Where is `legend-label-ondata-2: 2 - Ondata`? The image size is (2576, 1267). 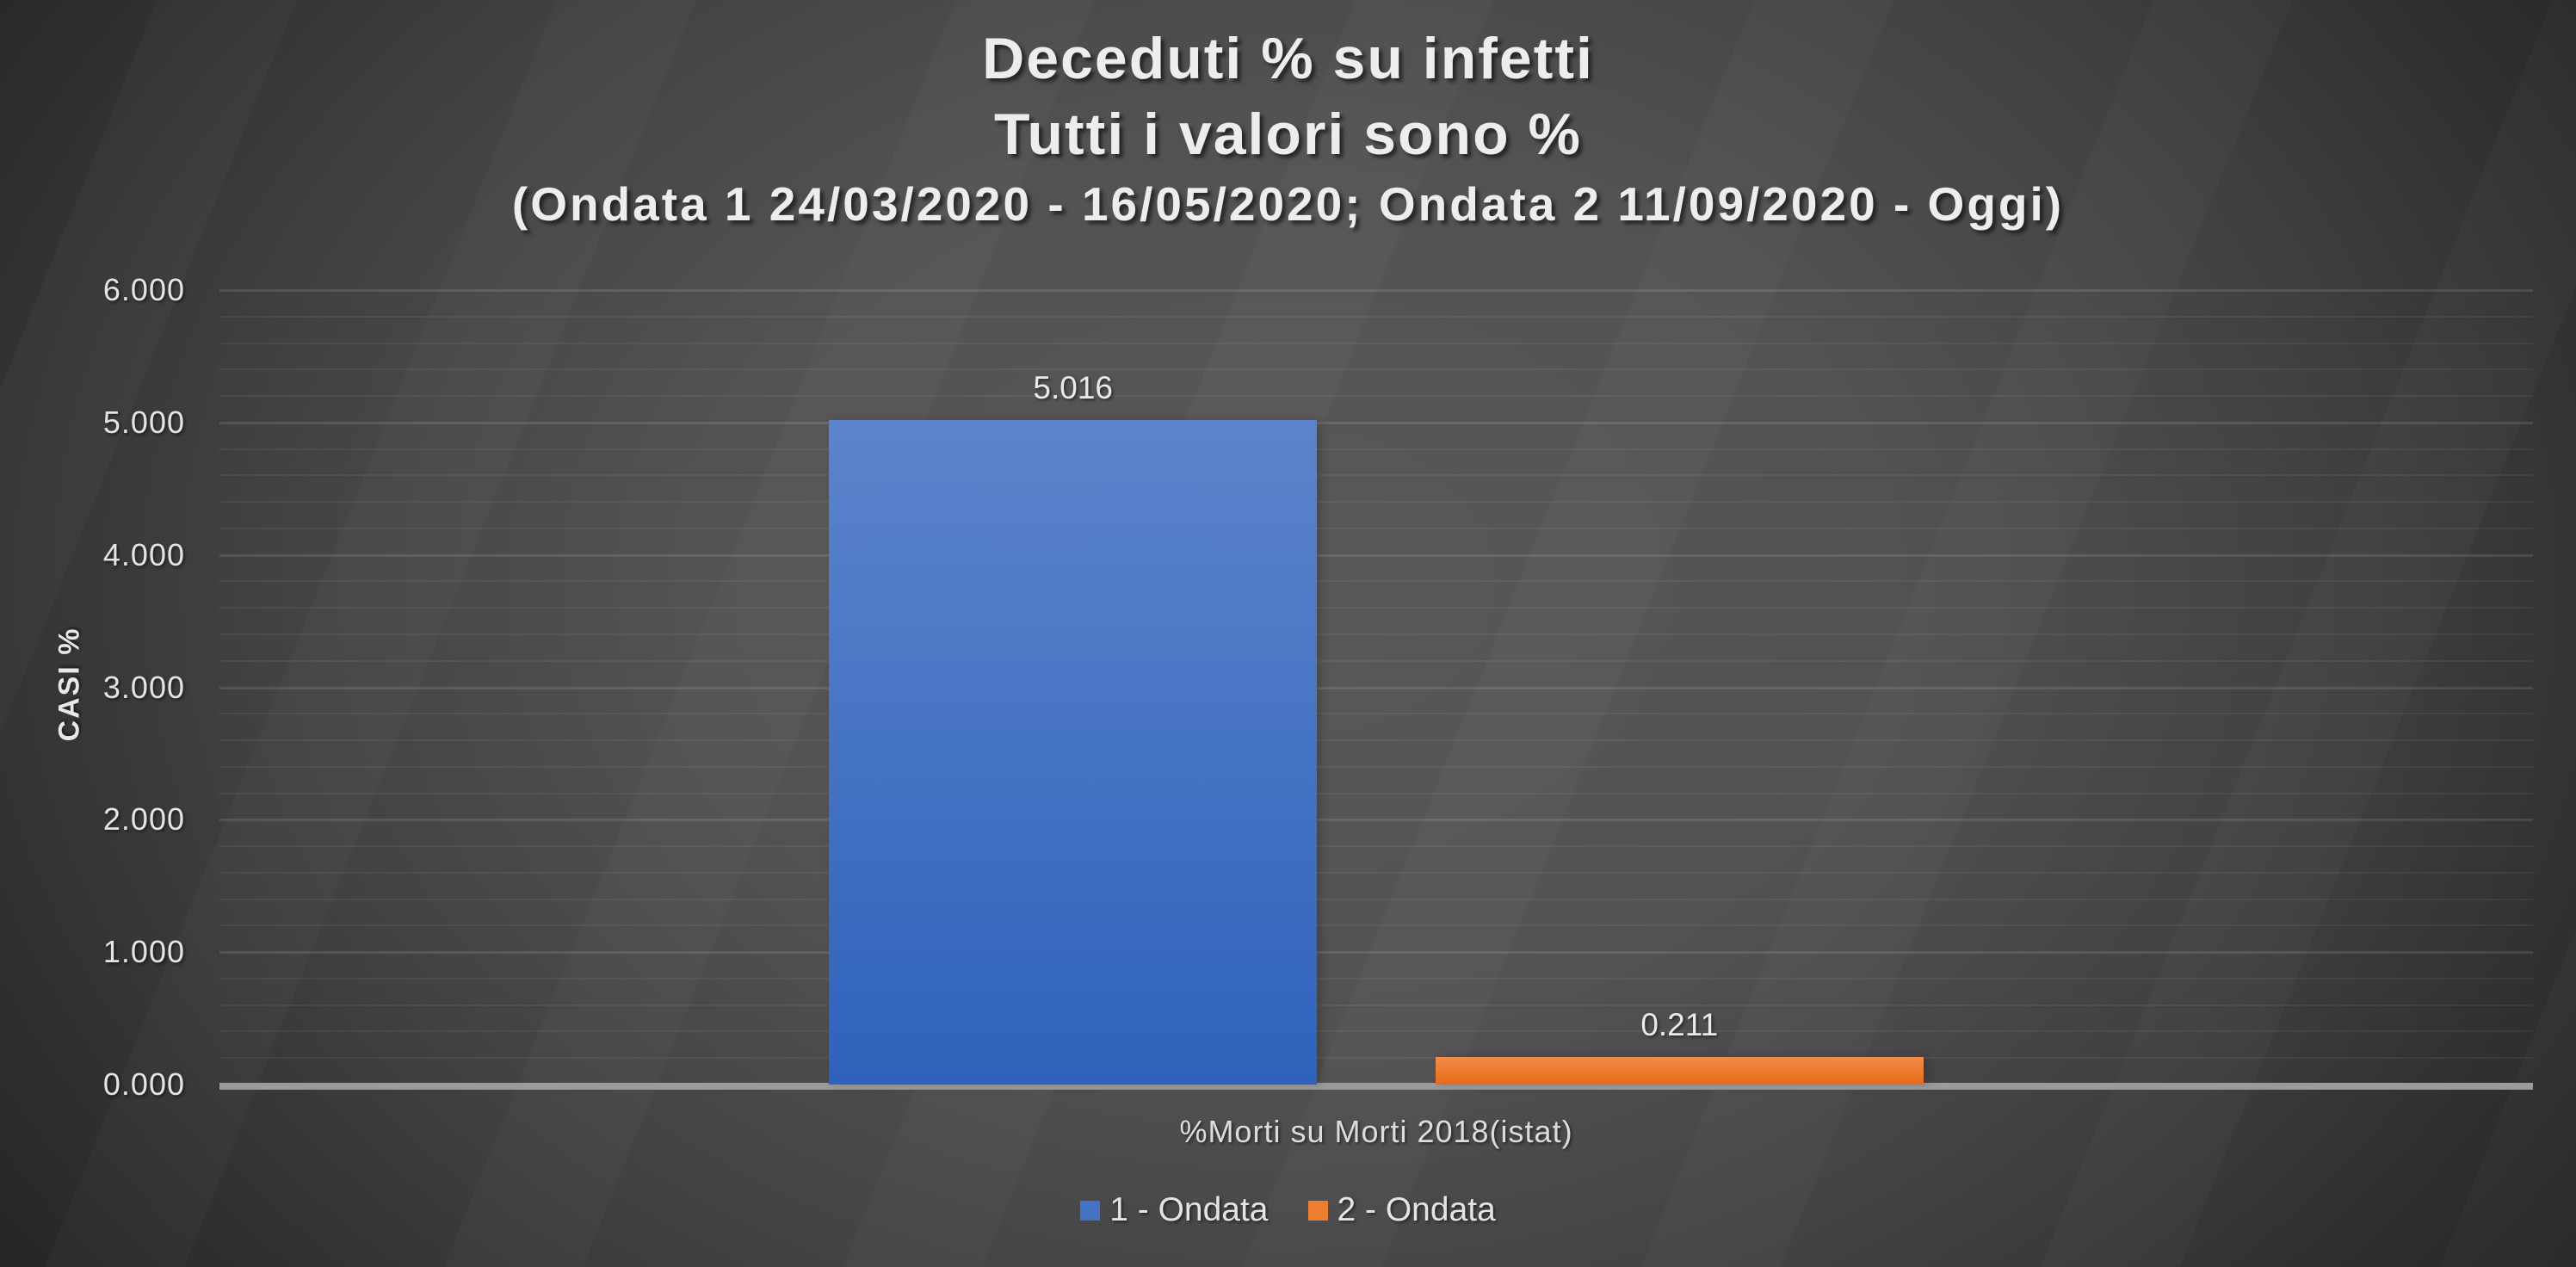
legend-label-ondata-2: 2 - Ondata is located at coordinates (1416, 1209).